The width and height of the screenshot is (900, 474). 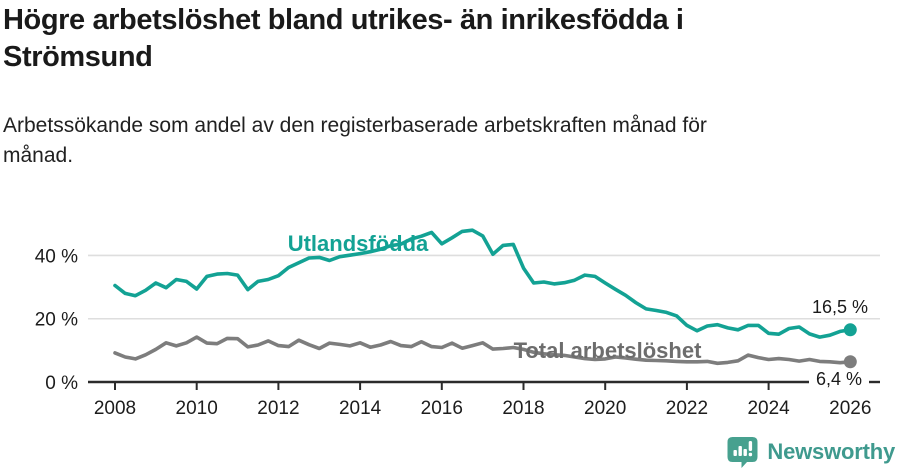 I want to click on bar-chart-speech-bubble-icon, so click(x=742, y=452).